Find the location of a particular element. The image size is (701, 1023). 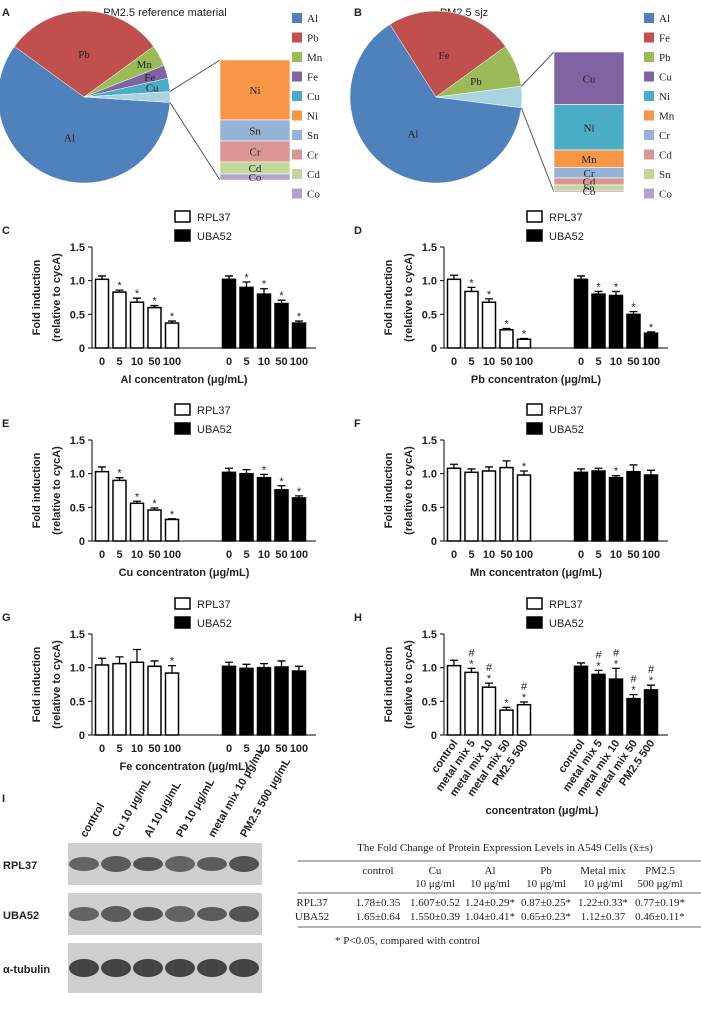

legend-label: Fe is located at coordinates (664, 39).